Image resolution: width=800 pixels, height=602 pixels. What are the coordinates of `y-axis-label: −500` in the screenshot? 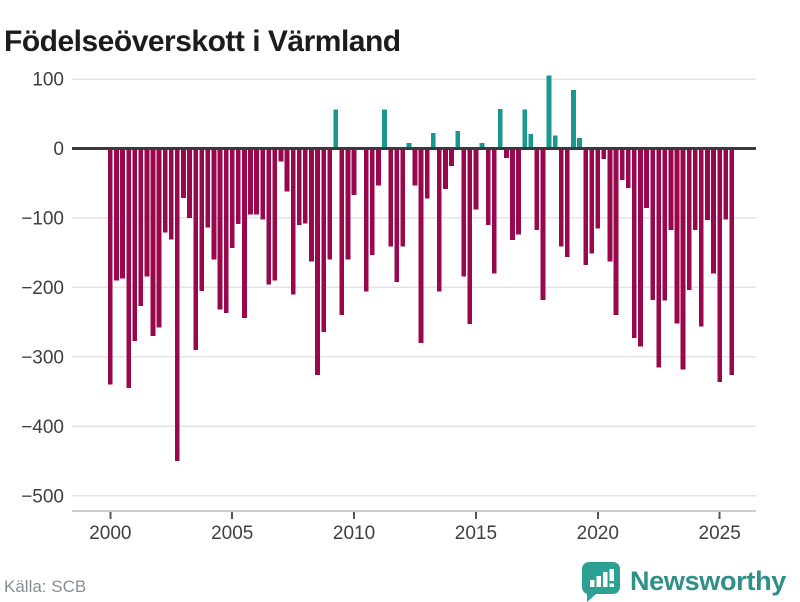 It's located at (42, 496).